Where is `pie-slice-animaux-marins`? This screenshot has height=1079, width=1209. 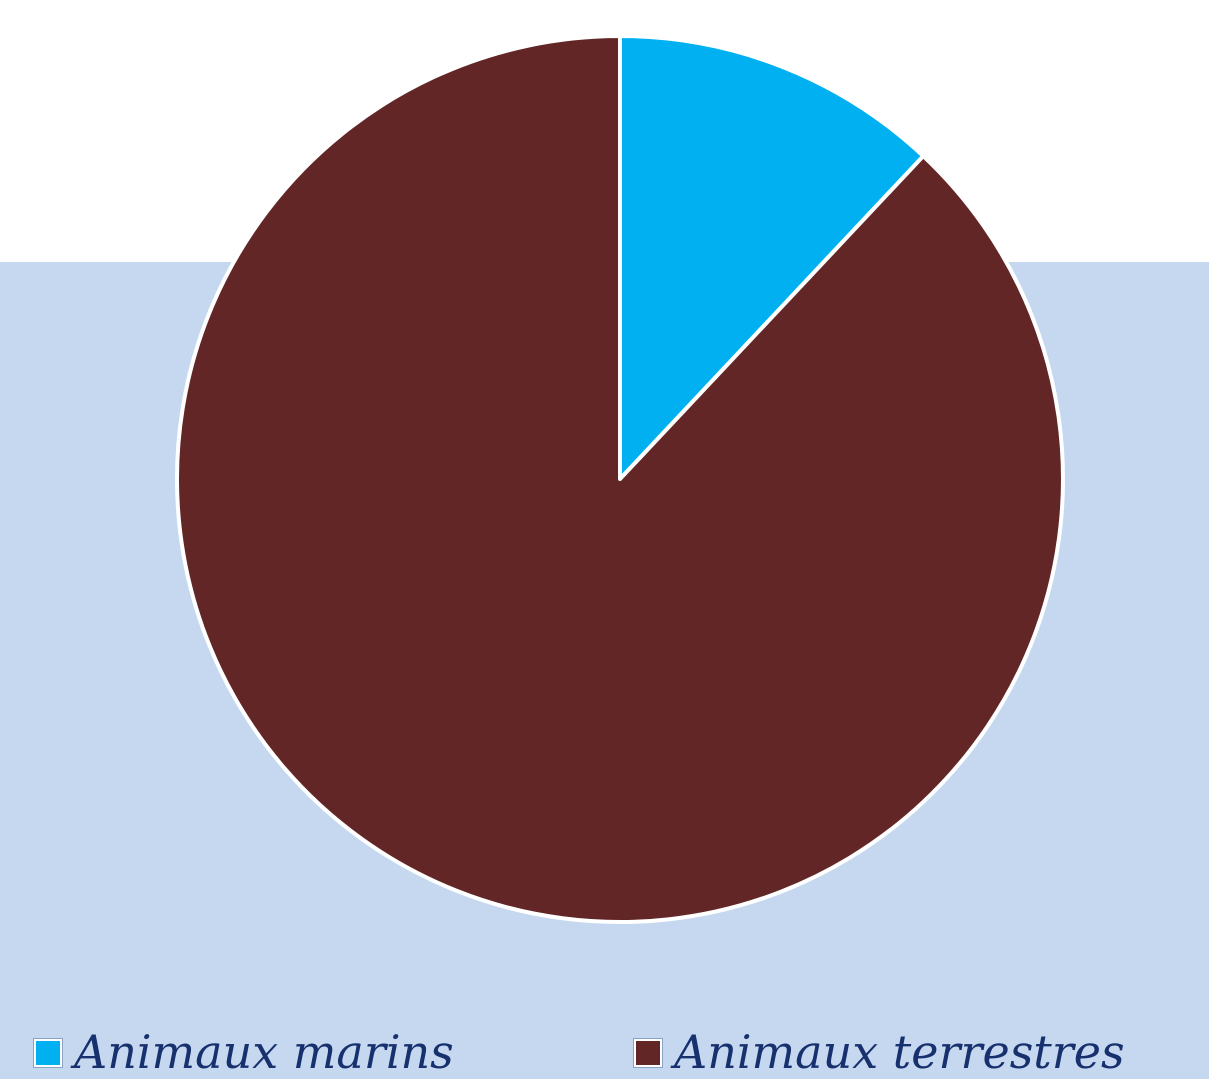 pie-slice-animaux-marins is located at coordinates (772, 257).